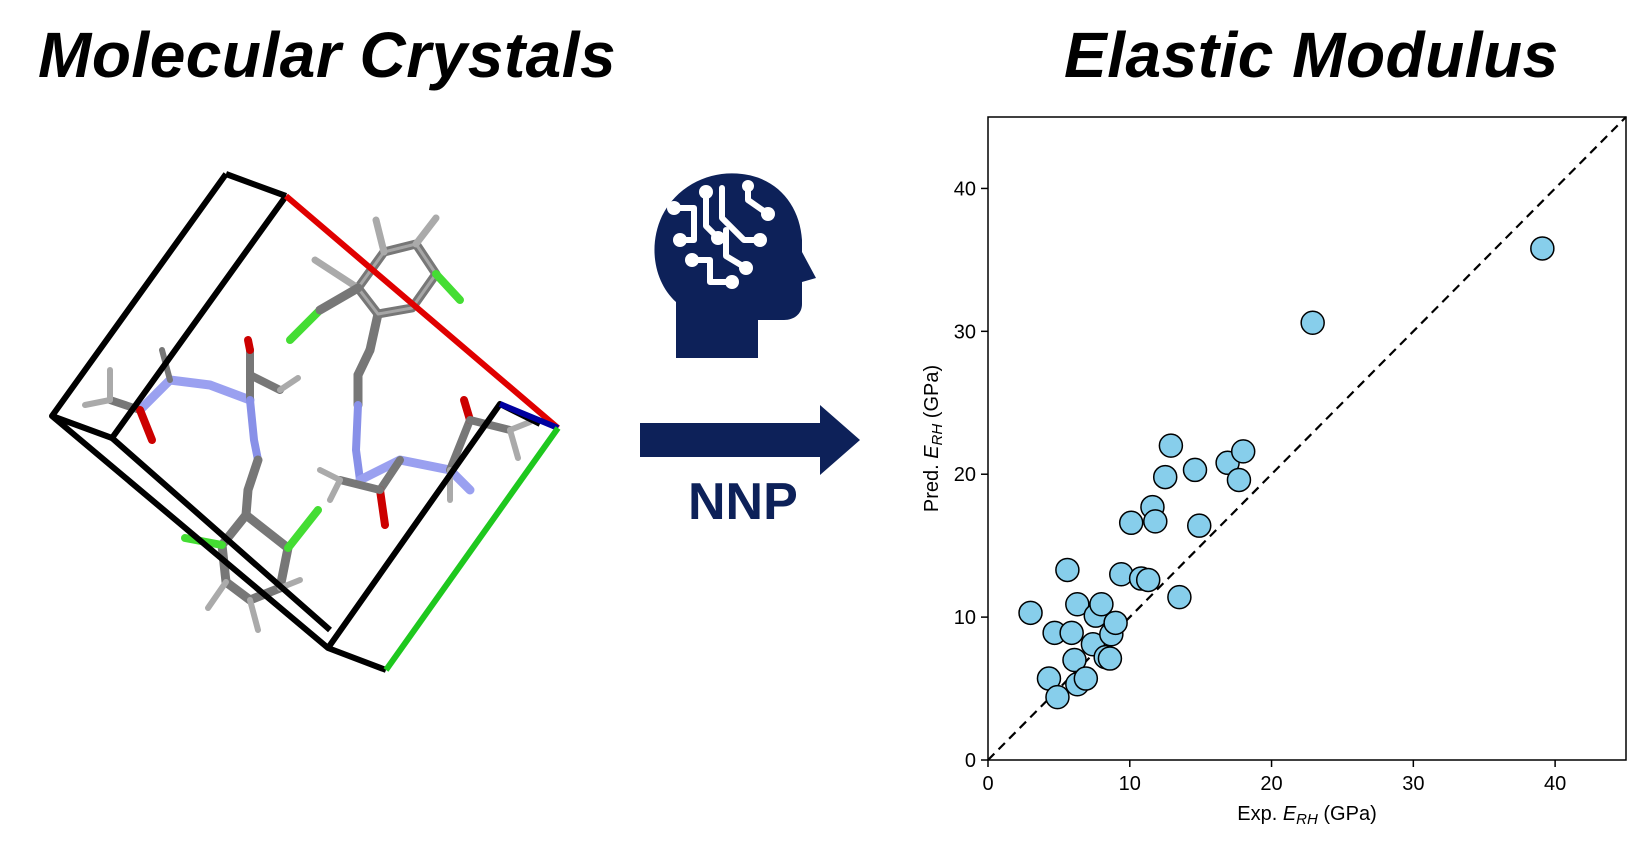  I want to click on y-tick-label: 40, so click(965, 189).